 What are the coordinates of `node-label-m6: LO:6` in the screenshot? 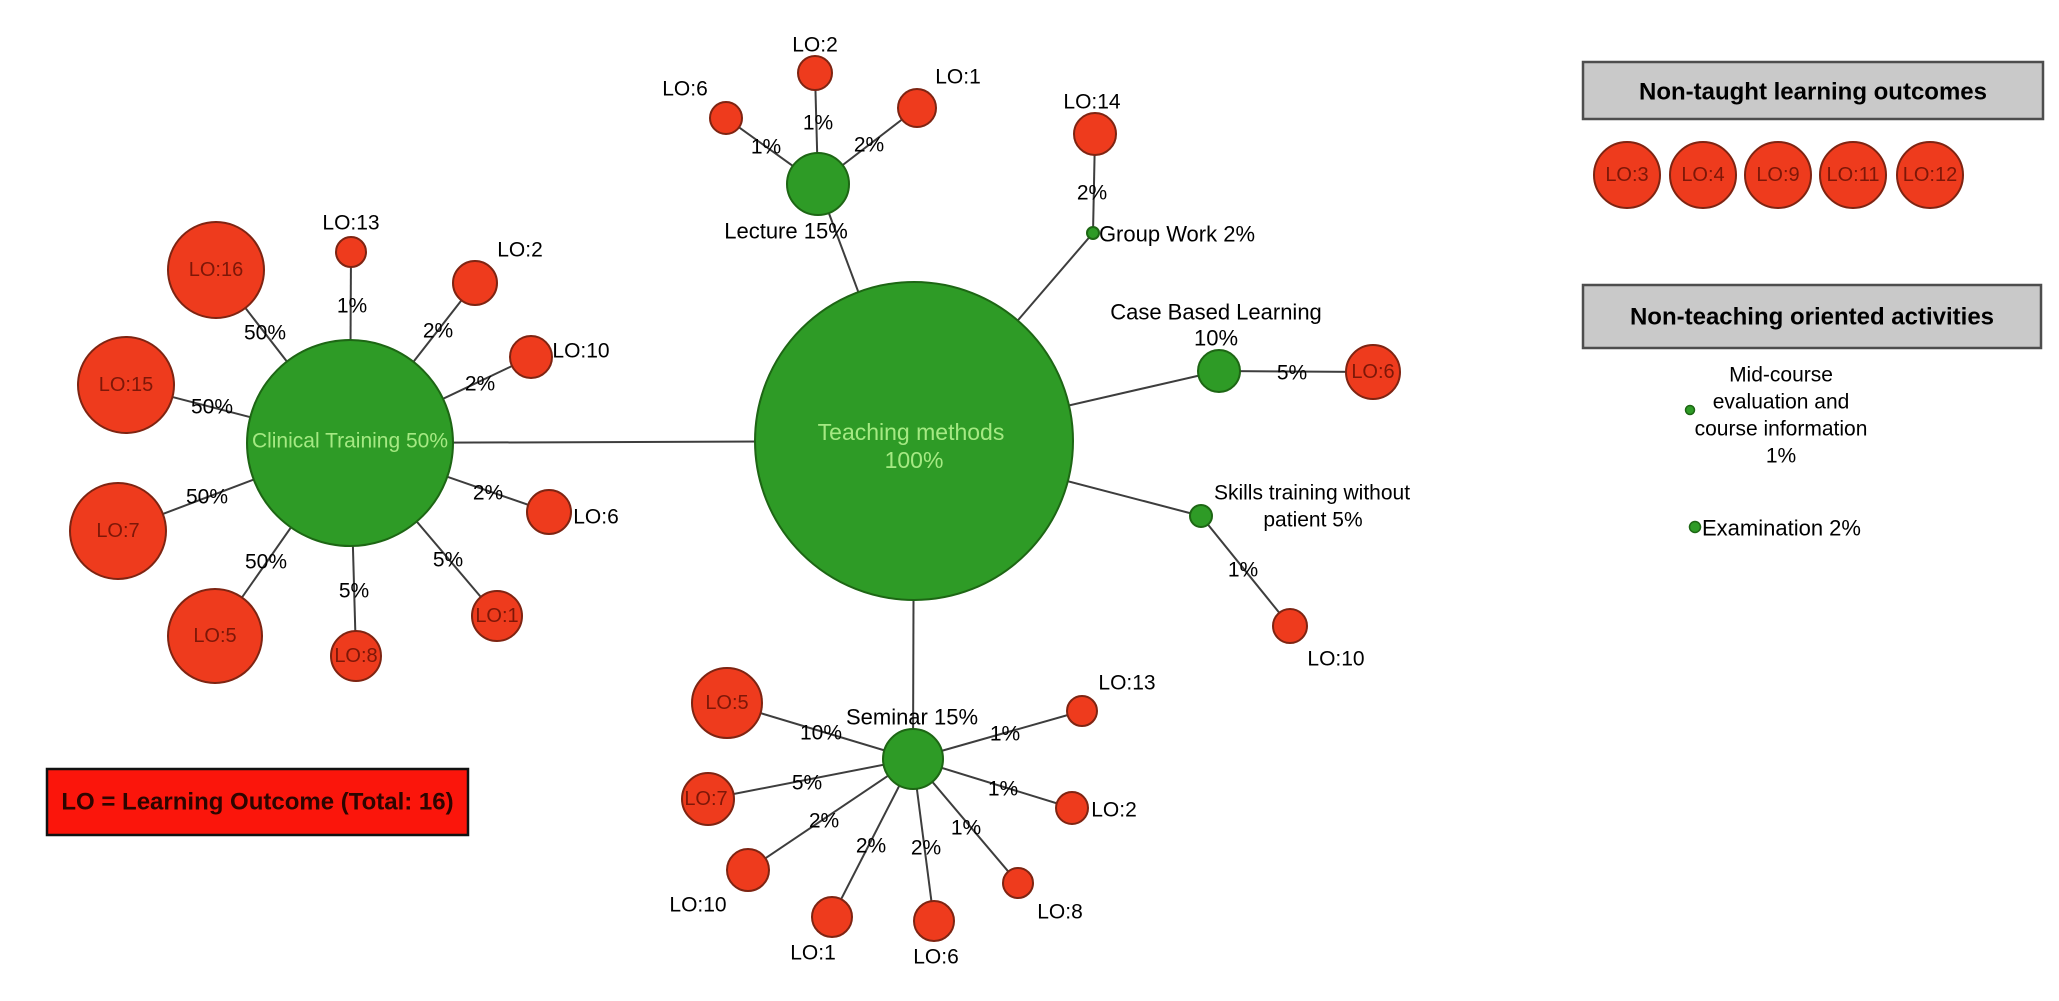 It's located at (936, 957).